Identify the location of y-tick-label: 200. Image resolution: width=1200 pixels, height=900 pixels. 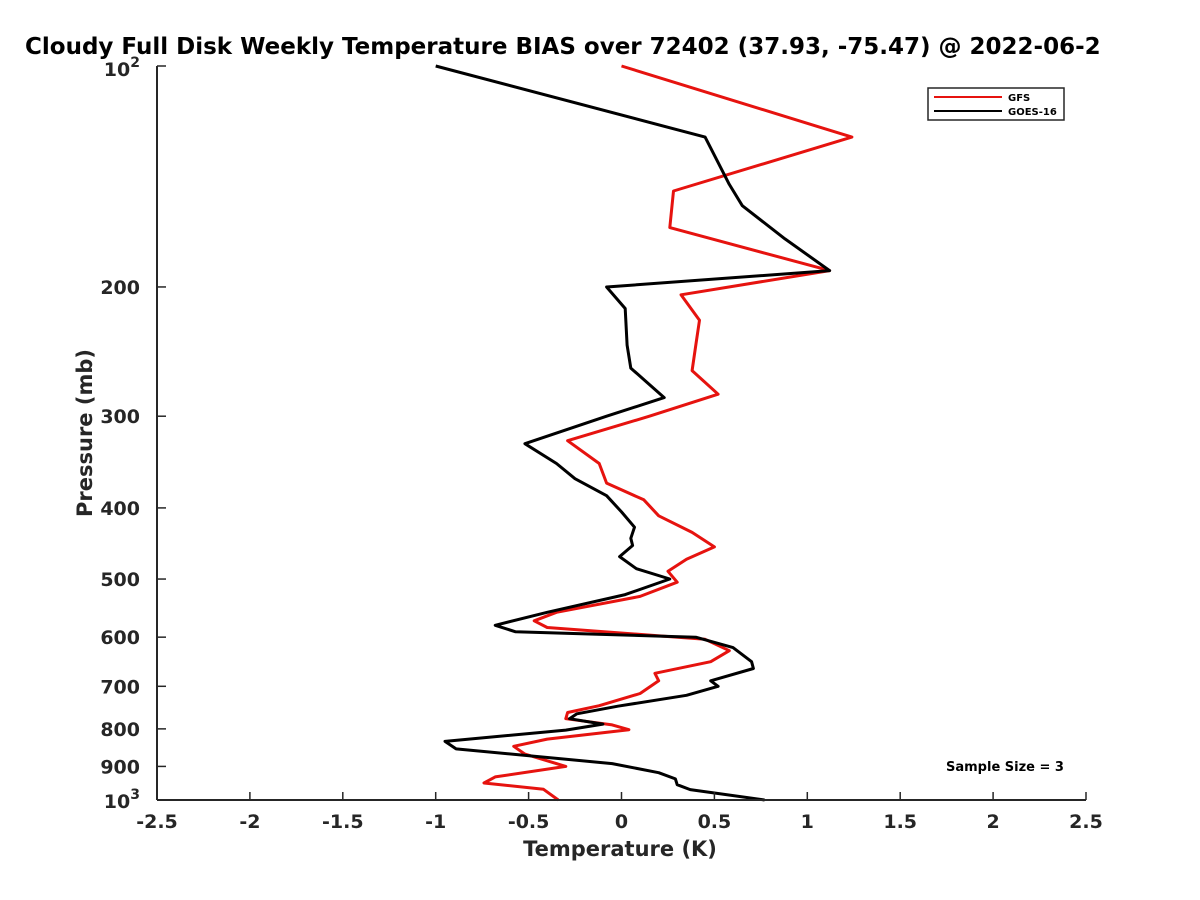
(120, 288).